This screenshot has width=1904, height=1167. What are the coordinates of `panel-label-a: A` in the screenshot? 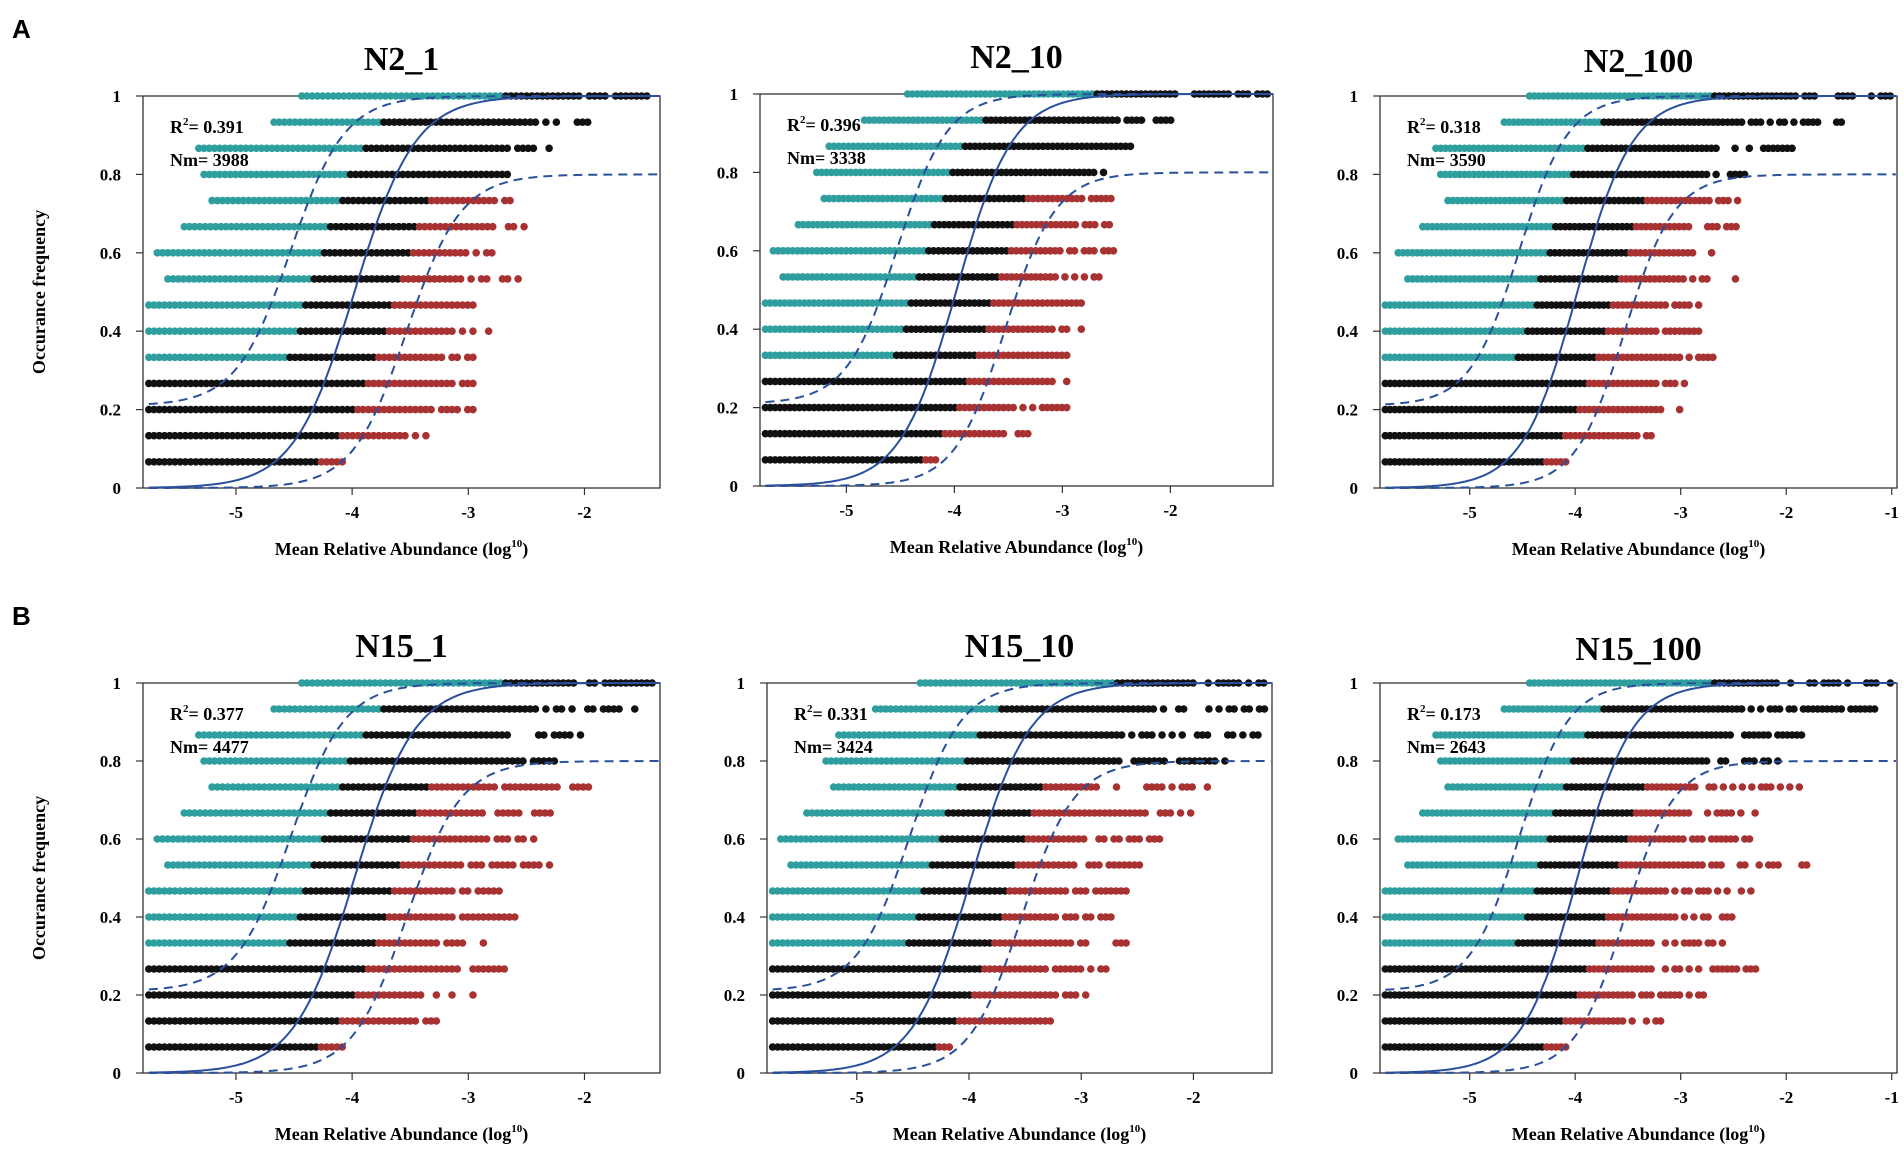 It's located at (21, 29).